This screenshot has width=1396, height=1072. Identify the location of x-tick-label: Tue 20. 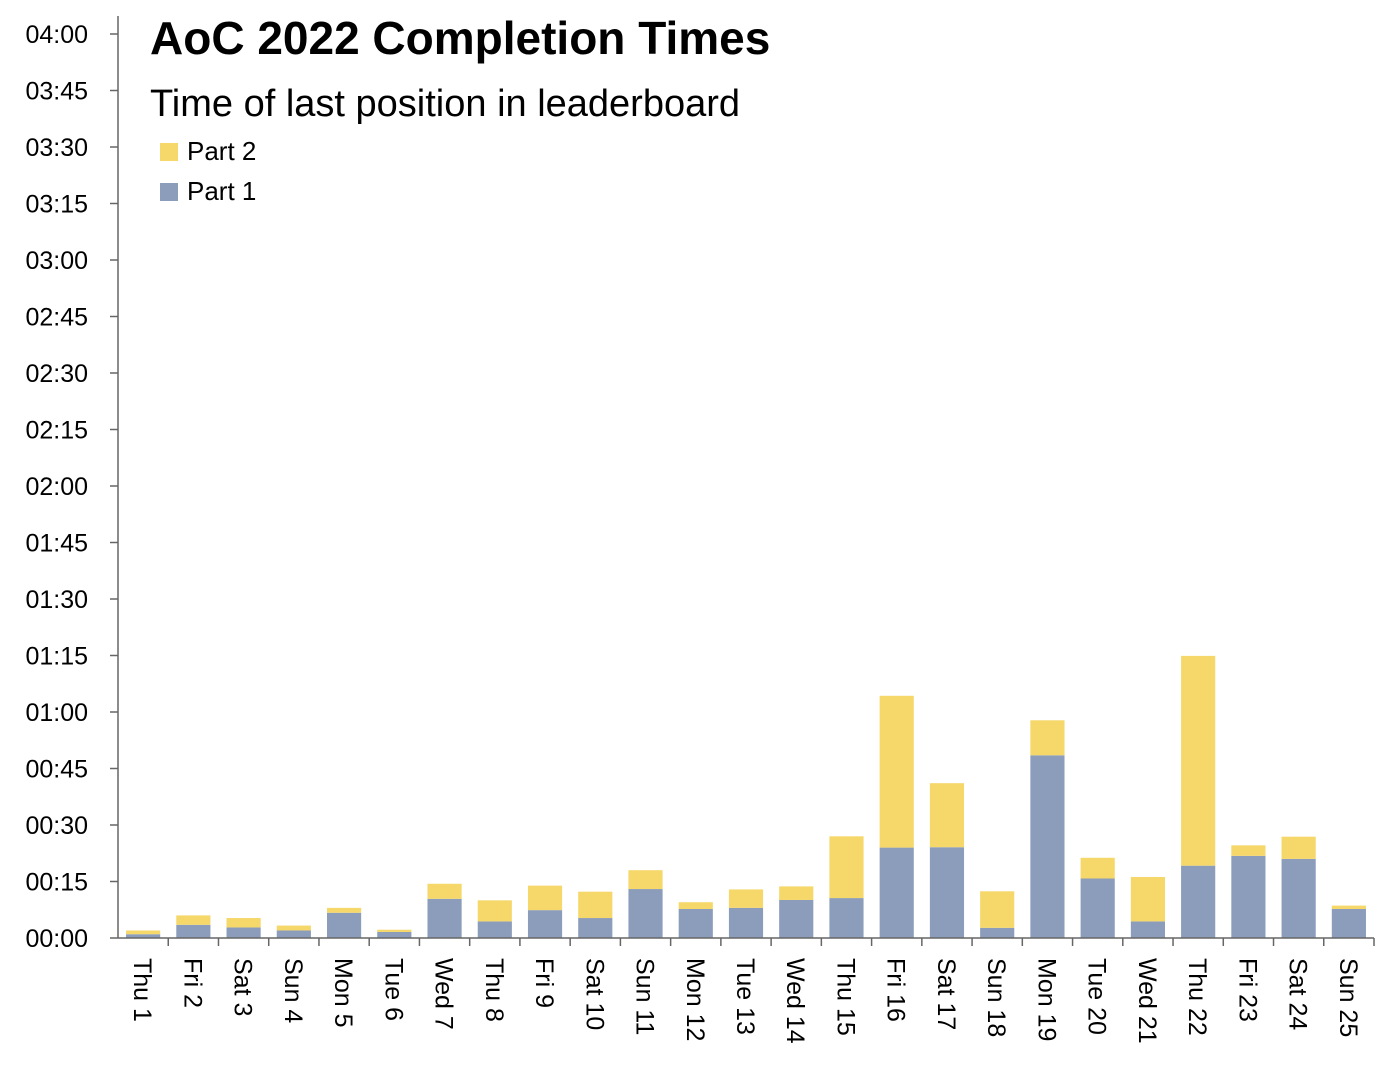
(1097, 996).